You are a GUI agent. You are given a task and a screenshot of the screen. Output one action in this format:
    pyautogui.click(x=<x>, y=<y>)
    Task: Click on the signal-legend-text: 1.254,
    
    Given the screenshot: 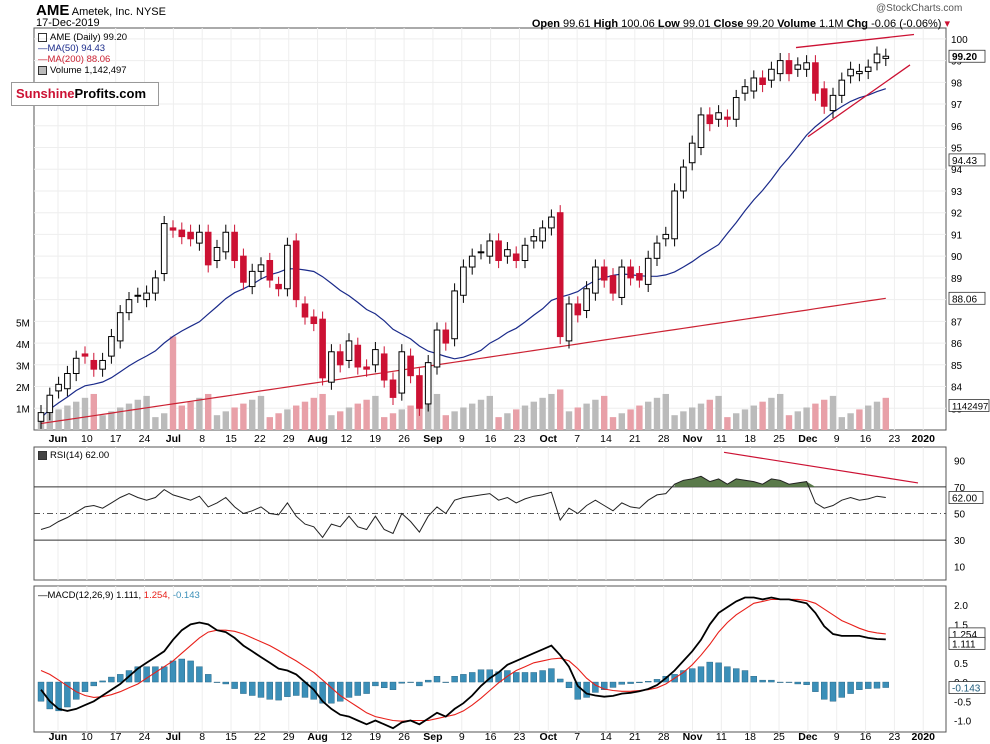 What is the action you would take?
    pyautogui.click(x=157, y=595)
    